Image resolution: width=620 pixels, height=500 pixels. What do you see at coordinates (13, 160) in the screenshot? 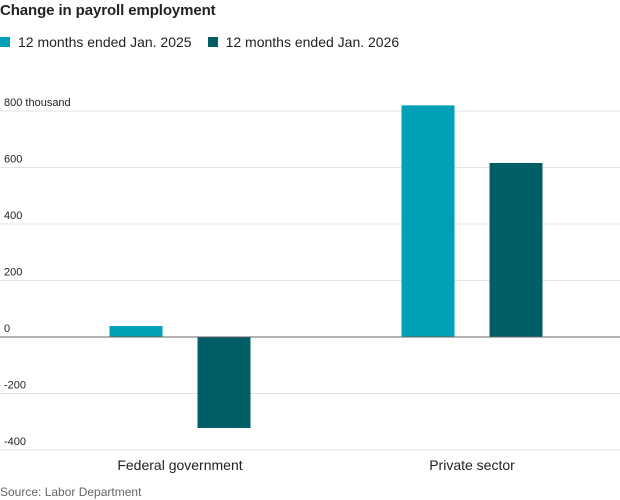
I see `y-tick-label: 600` at bounding box center [13, 160].